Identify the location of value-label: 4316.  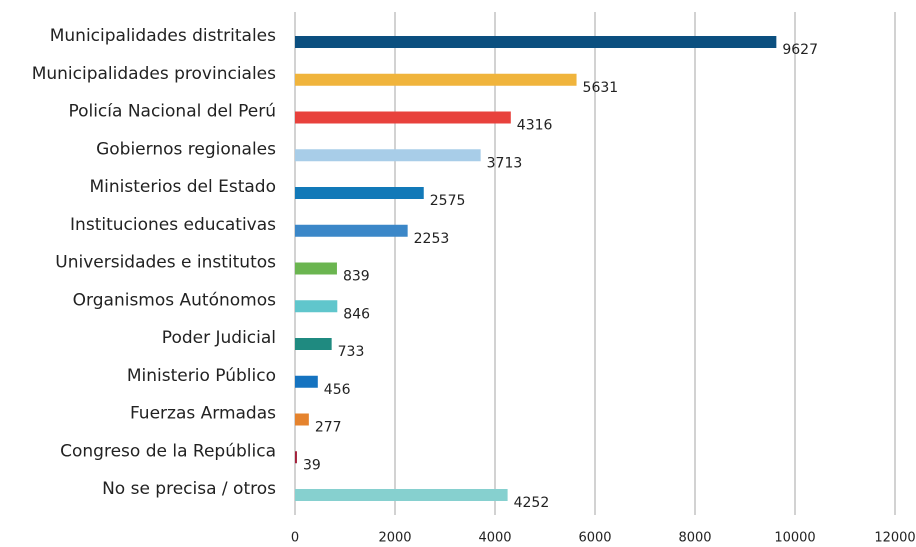
(535, 126).